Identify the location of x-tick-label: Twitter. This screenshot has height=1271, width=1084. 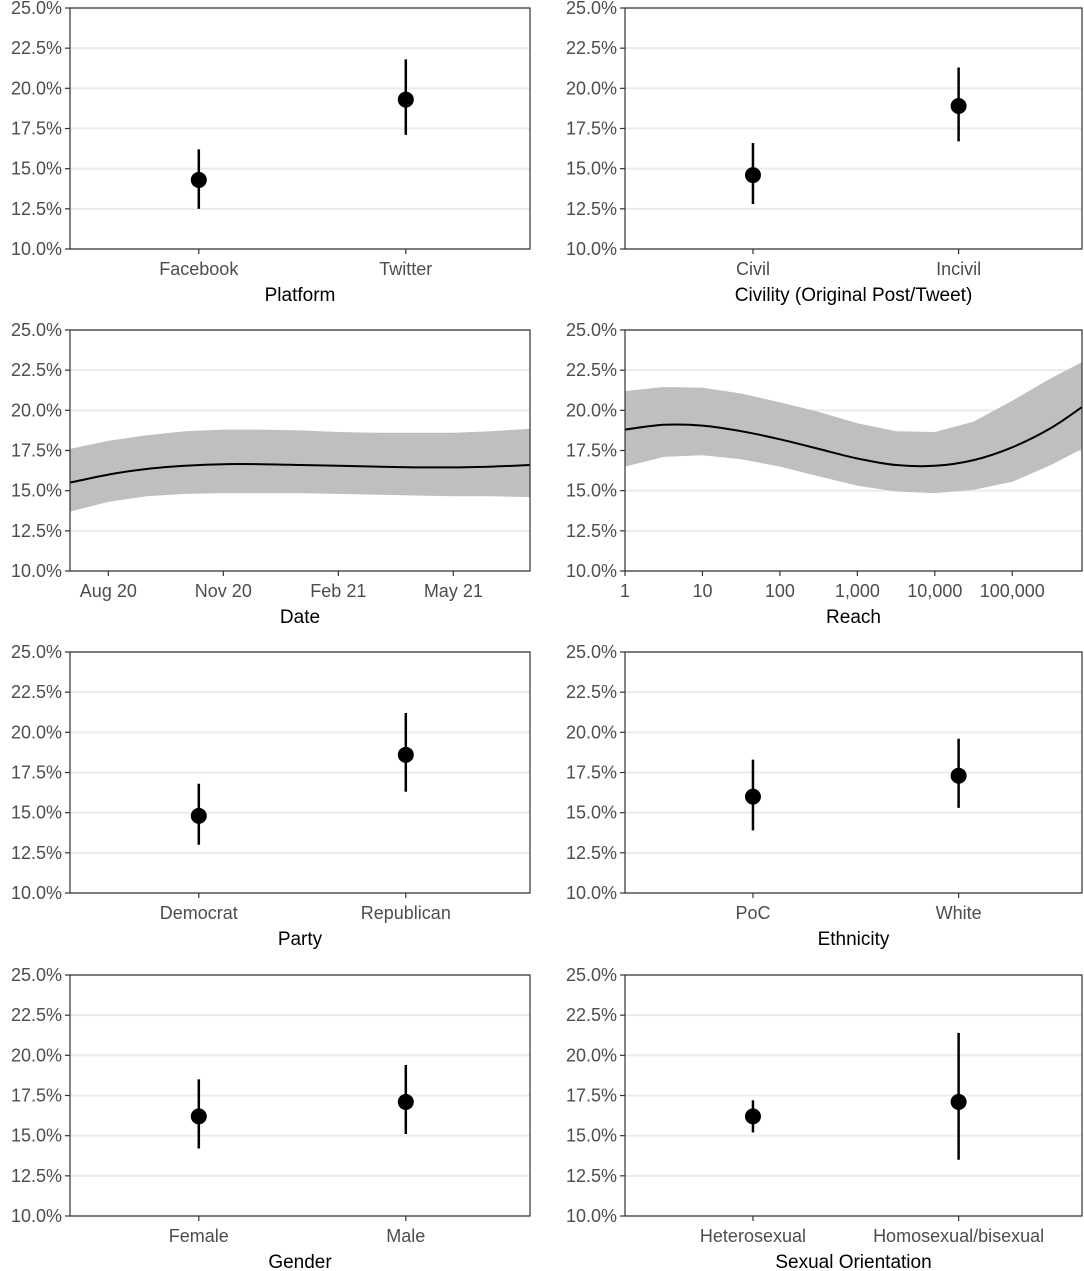
(405, 269).